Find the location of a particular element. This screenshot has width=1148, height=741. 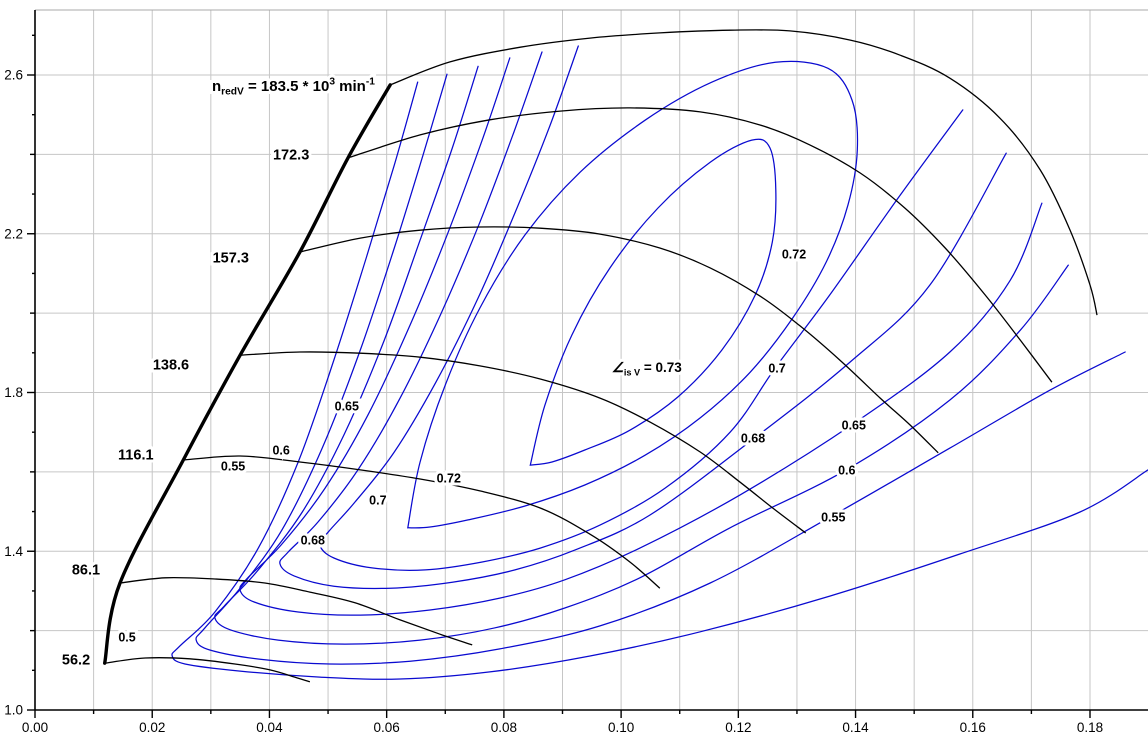

speed-label-86.1: 86.1 is located at coordinates (86, 570).